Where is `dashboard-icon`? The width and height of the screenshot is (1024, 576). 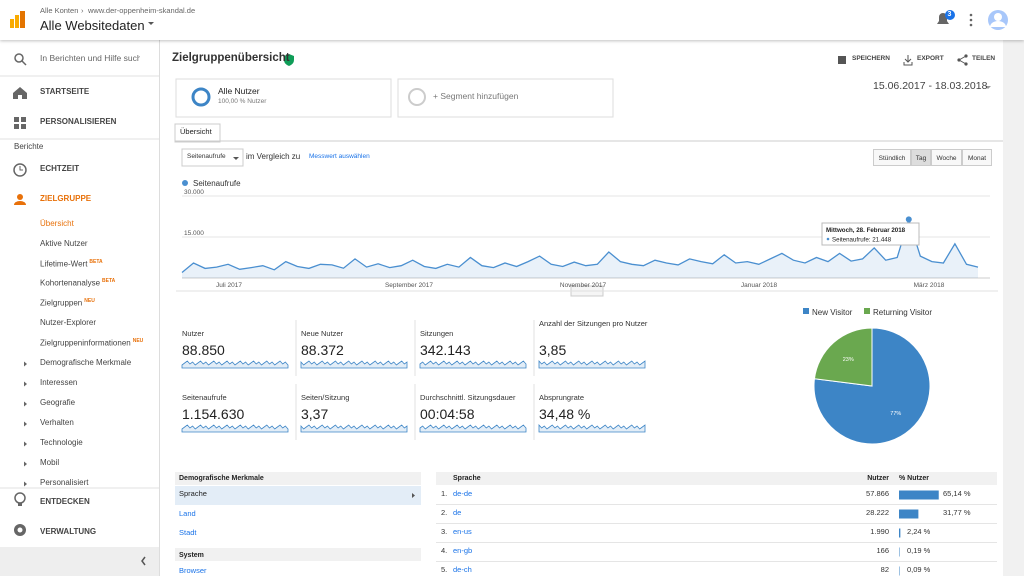
dashboard-icon is located at coordinates (20, 123).